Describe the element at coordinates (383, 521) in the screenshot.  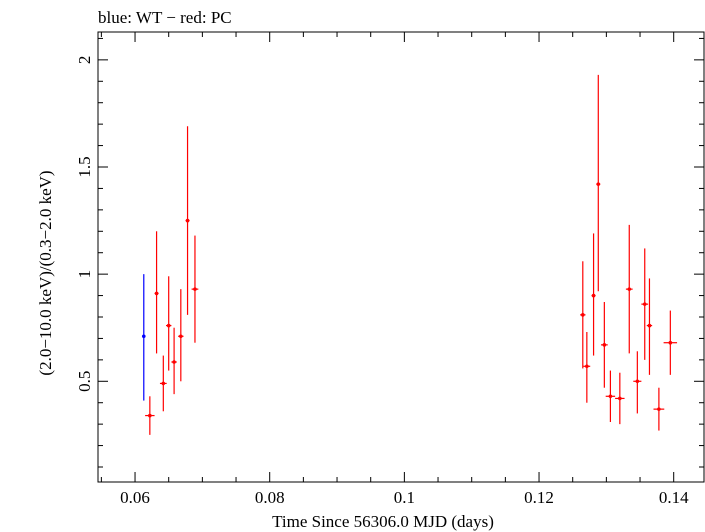
I see `x-axis-label: Time Since 56306.0 MJD (days)` at that location.